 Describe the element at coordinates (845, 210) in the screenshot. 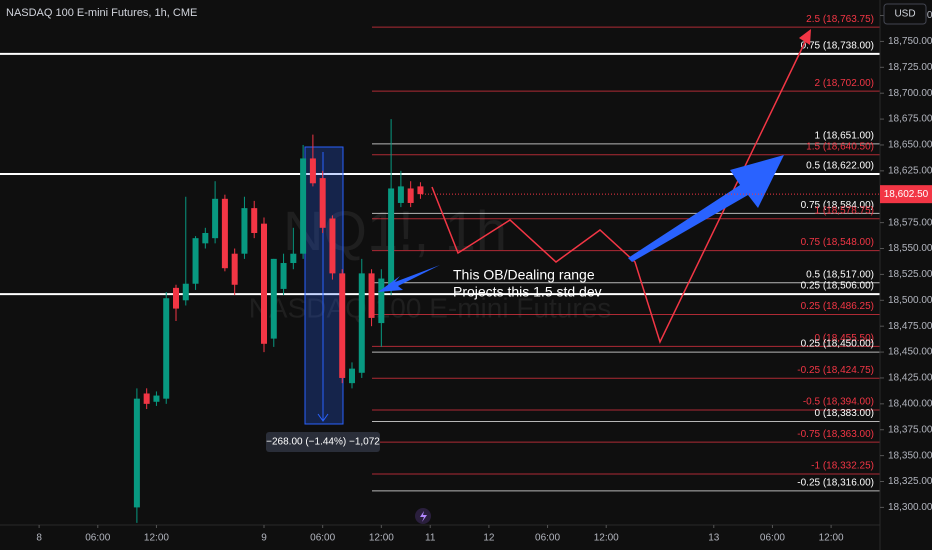

I see `fib-label: 1 (18,578.75)` at that location.